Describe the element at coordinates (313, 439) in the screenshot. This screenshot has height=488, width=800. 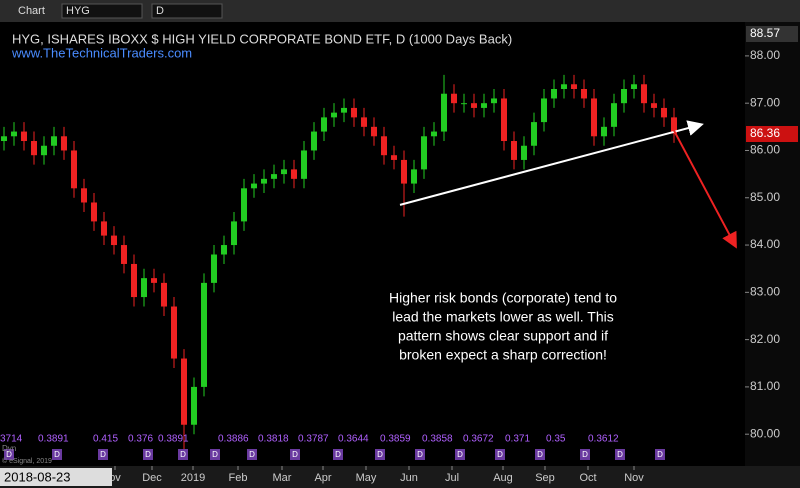
I see `cycle-label: 0.3787` at that location.